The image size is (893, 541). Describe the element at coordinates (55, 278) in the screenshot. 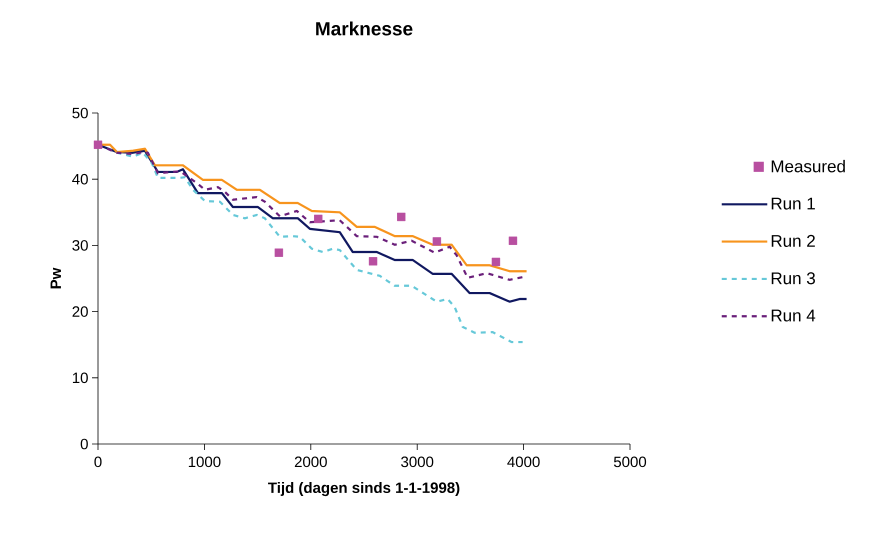

I see `y-axis-title: Pw` at that location.